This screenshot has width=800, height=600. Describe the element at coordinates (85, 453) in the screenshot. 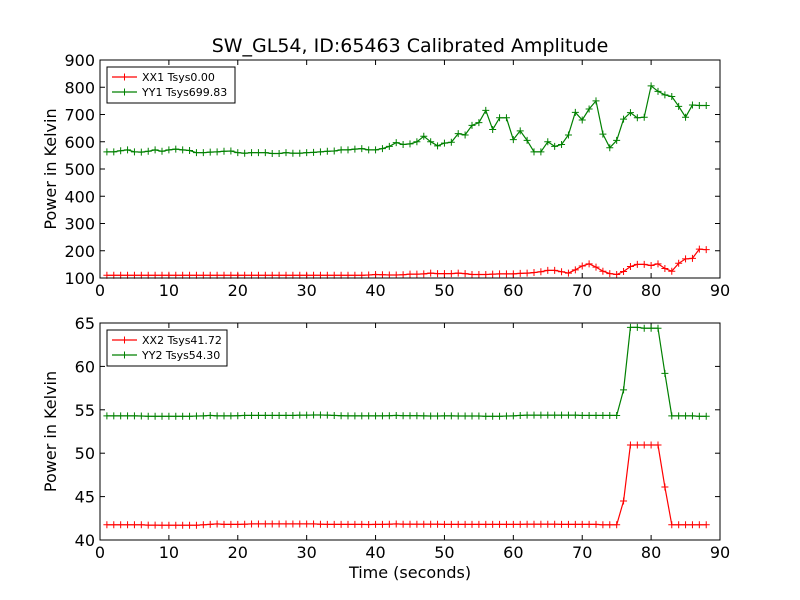

I see `y-tick-label: 50` at that location.